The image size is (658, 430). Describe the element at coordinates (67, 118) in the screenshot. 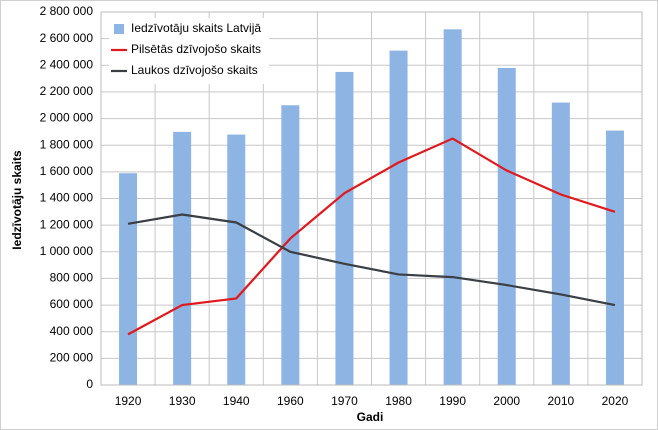

I see `y-tick-label: 2 000 000` at that location.